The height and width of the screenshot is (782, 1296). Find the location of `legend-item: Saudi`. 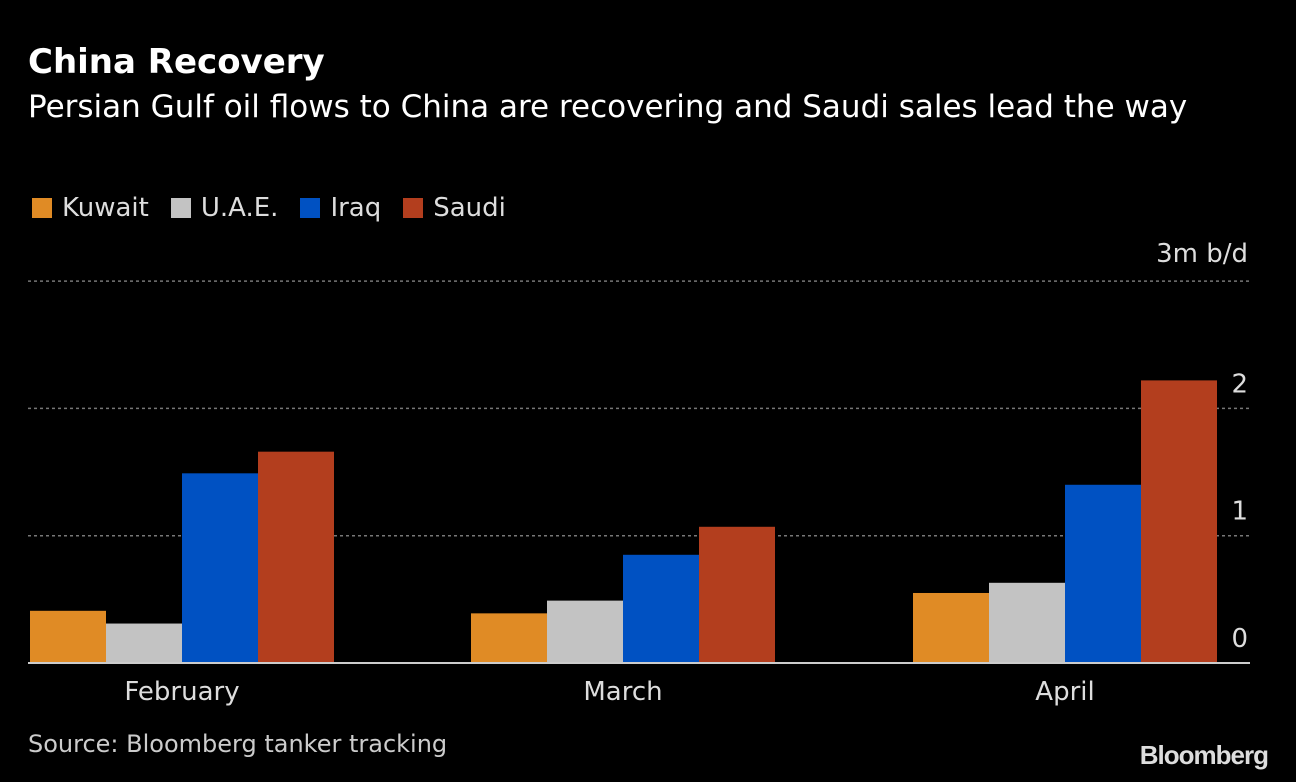

legend-item: Saudi is located at coordinates (454, 208).